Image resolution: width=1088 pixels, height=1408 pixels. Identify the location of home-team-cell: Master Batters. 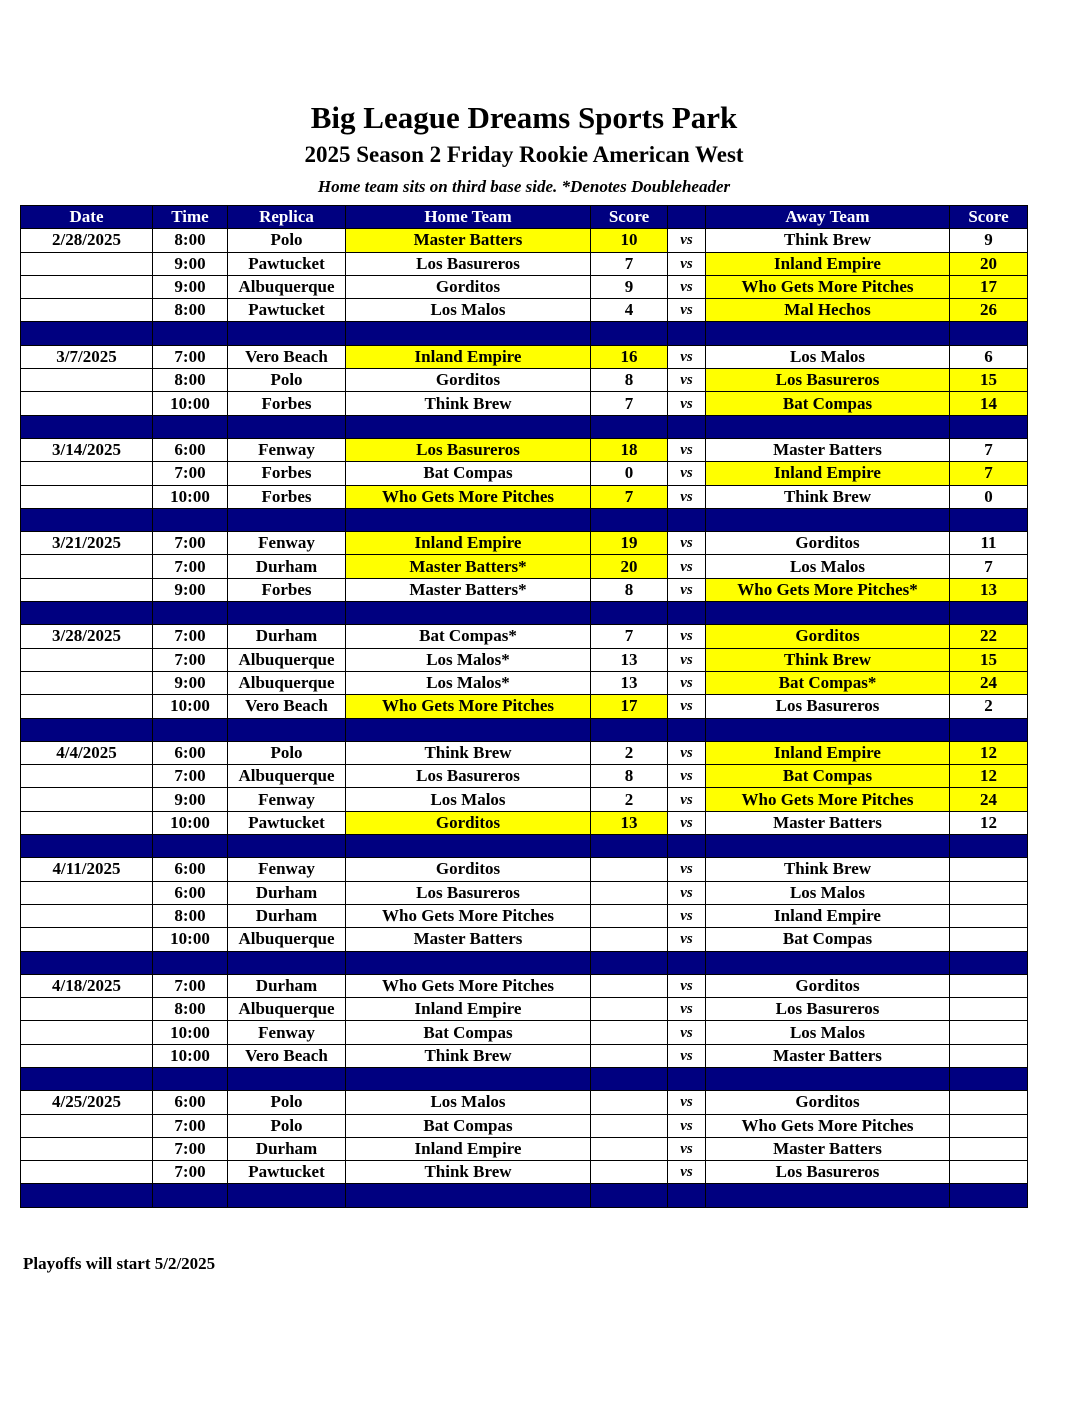
(468, 939).